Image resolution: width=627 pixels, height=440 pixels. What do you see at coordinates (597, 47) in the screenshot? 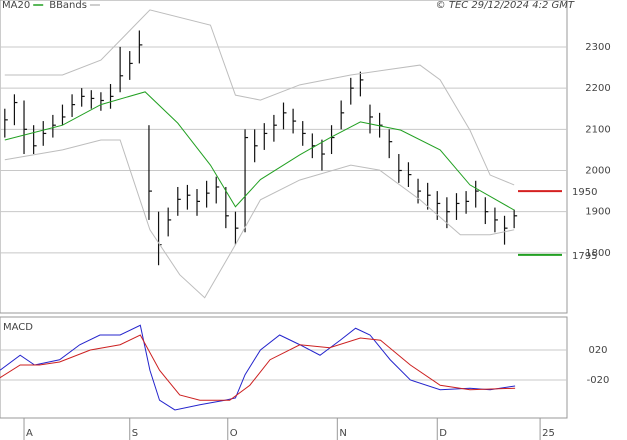
I see `y-tick-label: 2300` at bounding box center [597, 47].